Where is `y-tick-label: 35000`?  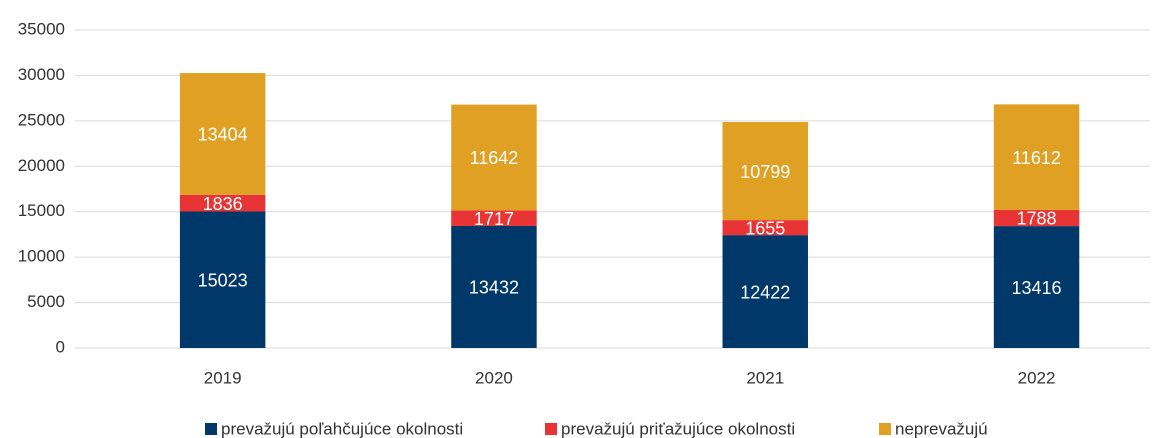 y-tick-label: 35000 is located at coordinates (41, 28).